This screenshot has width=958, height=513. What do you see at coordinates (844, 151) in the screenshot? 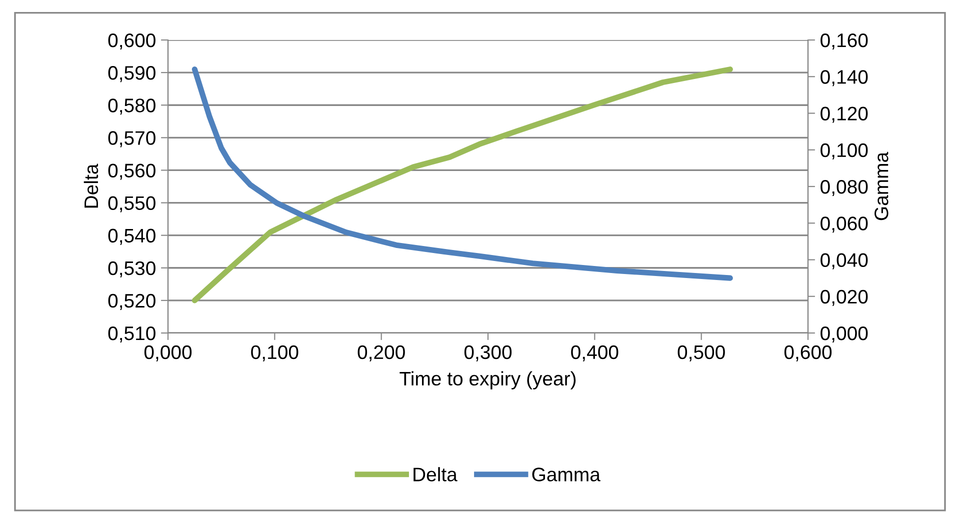
I see `y2-tick-label: 0,100` at bounding box center [844, 151].